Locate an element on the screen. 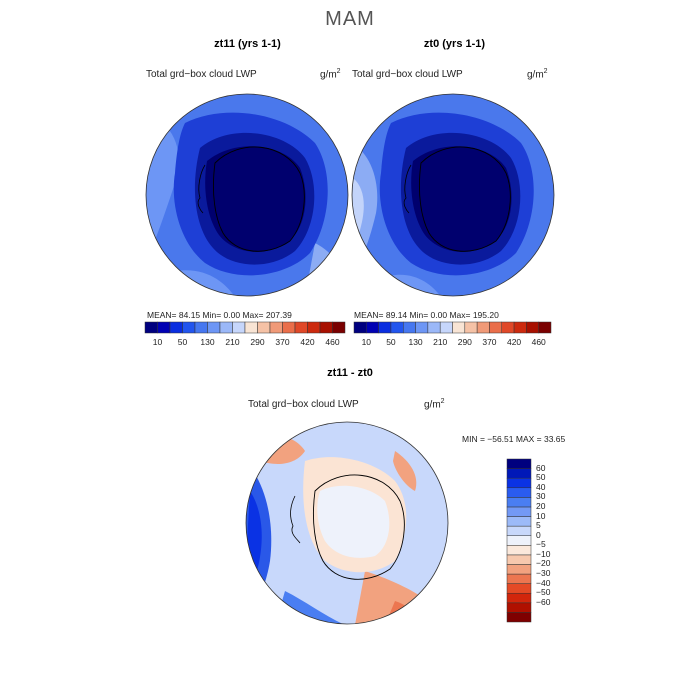 This screenshot has height=700, width=700. colorbar-tick-label: 30 is located at coordinates (541, 496).